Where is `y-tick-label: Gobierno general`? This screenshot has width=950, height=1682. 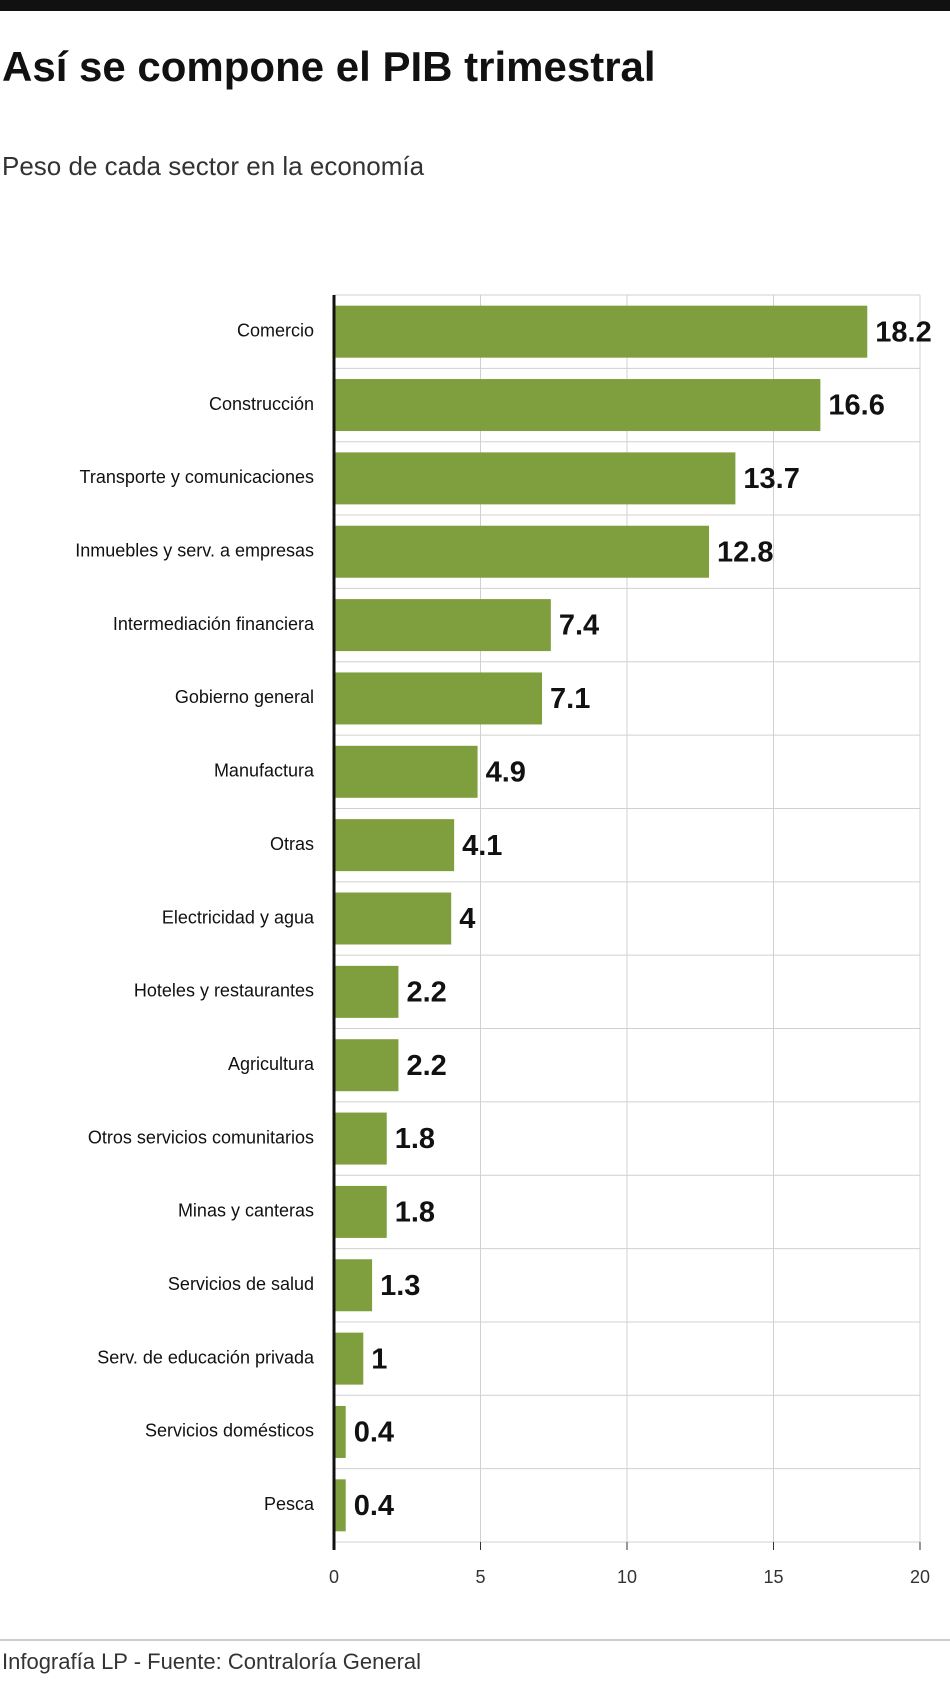 y-tick-label: Gobierno general is located at coordinates (244, 697).